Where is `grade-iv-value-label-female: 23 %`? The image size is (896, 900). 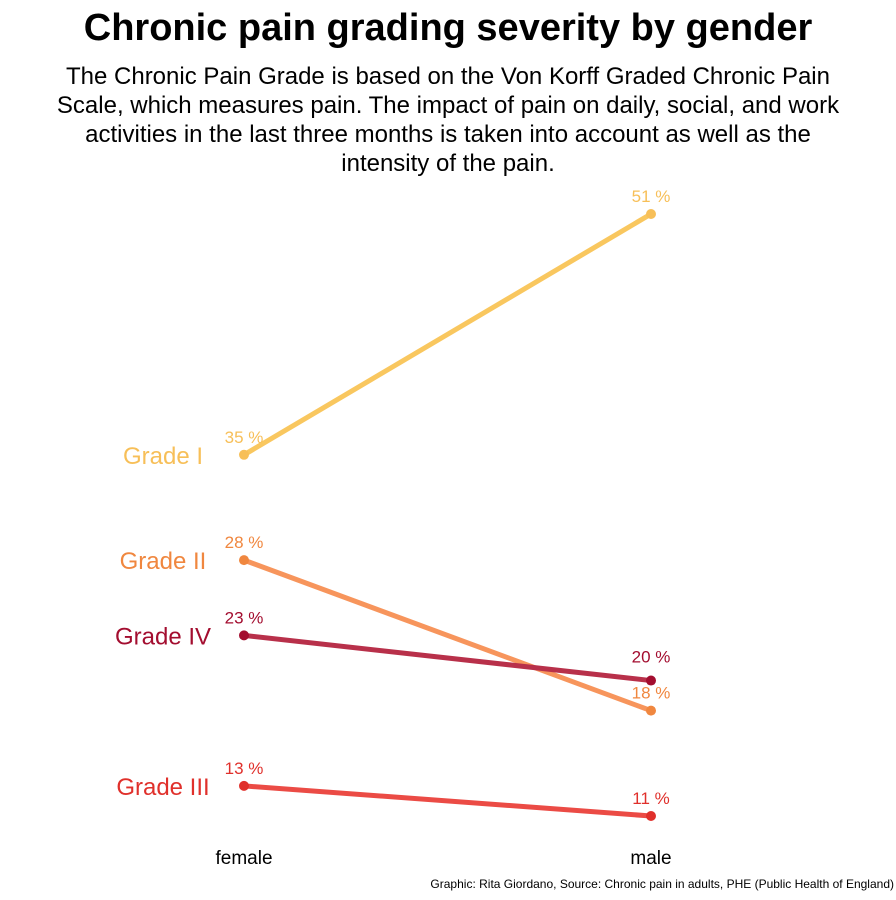
grade-iv-value-label-female: 23 % is located at coordinates (244, 617).